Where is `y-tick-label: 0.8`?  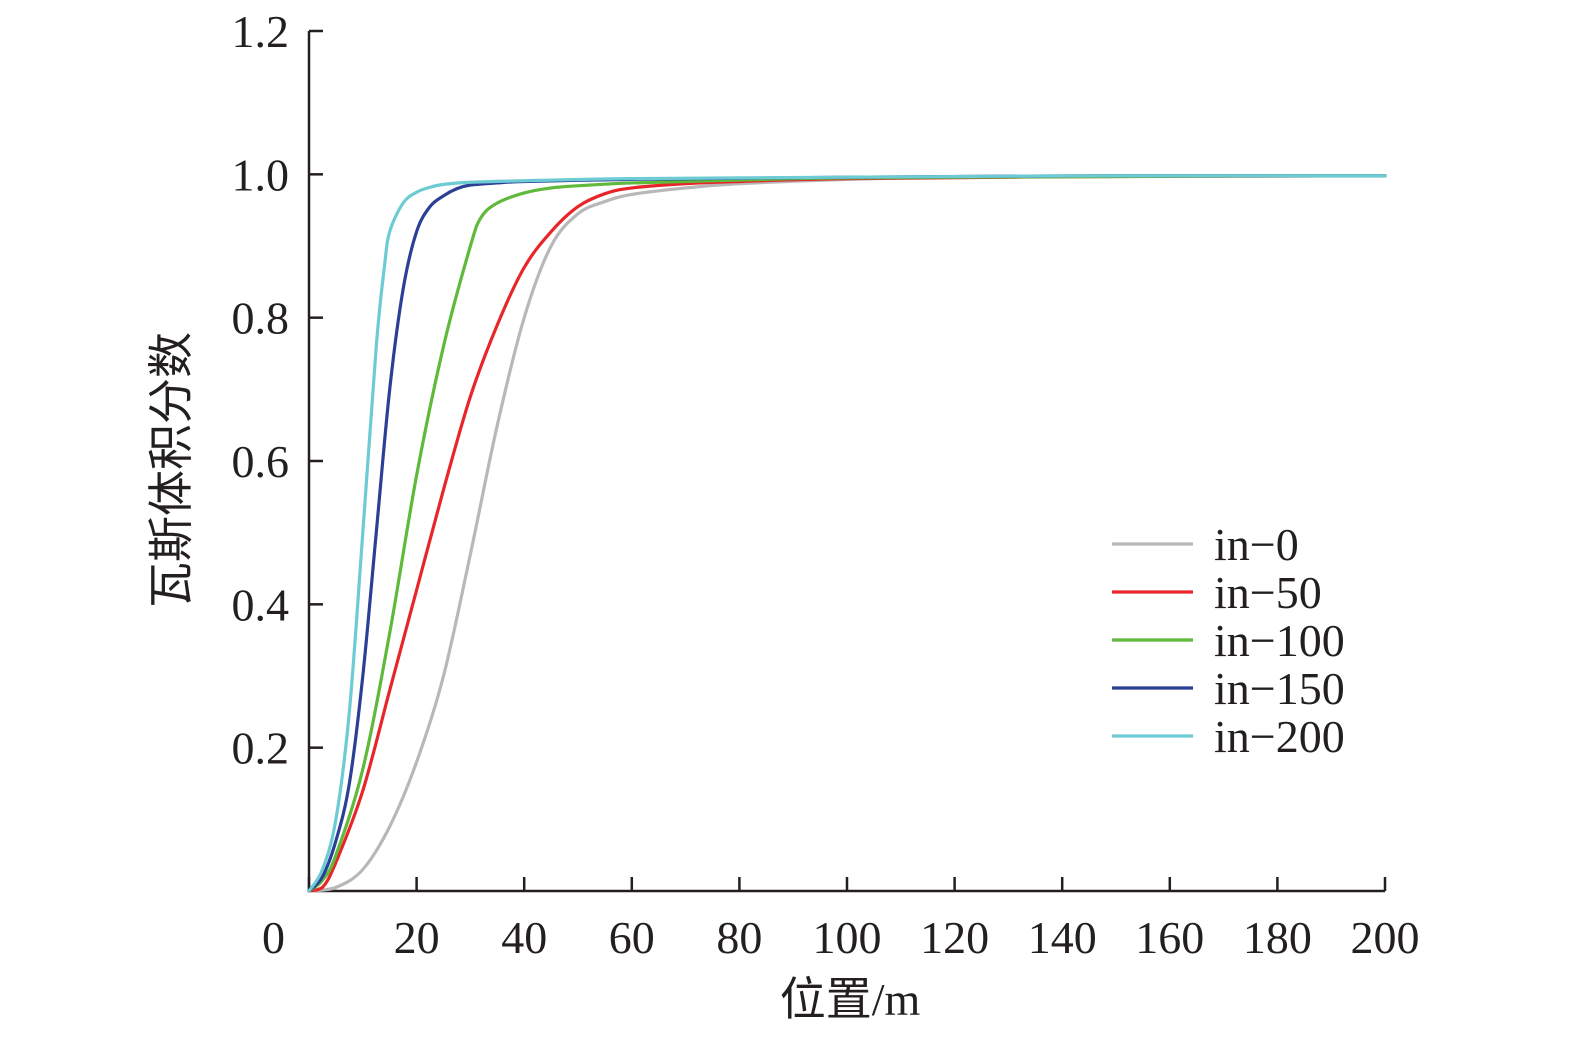 y-tick-label: 0.8 is located at coordinates (261, 318).